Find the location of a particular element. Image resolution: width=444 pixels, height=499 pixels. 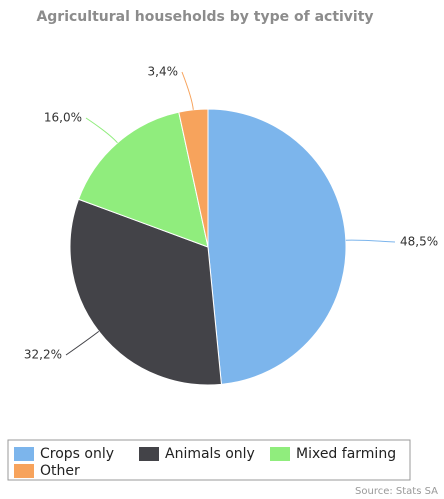

legend-box is located at coordinates (209, 460).